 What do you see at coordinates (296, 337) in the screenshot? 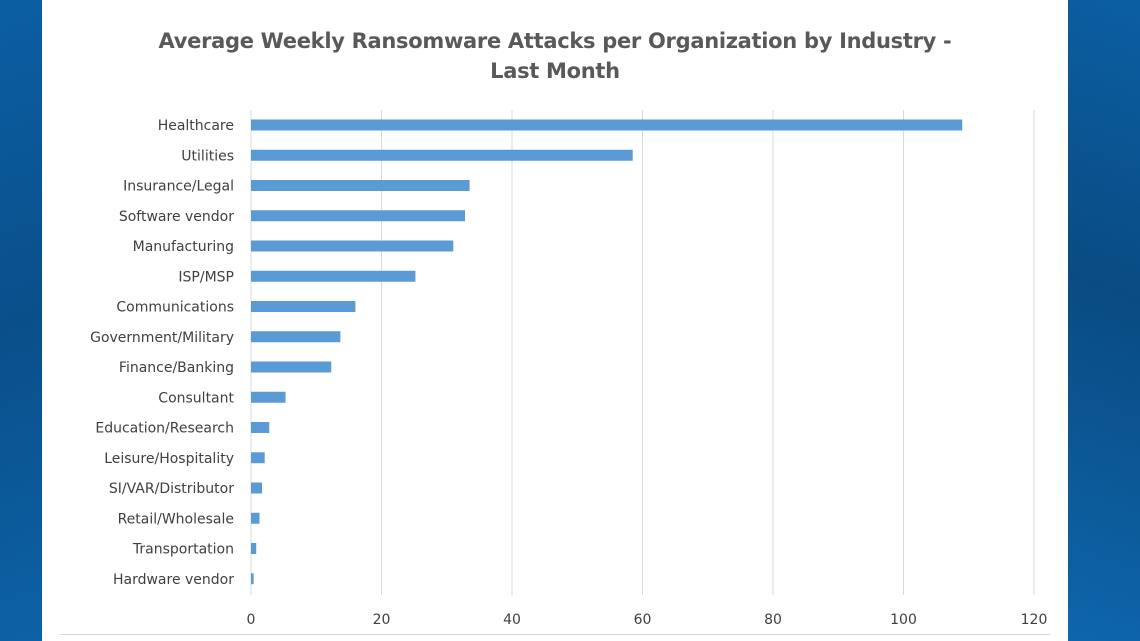
I see `bar-government-military` at bounding box center [296, 337].